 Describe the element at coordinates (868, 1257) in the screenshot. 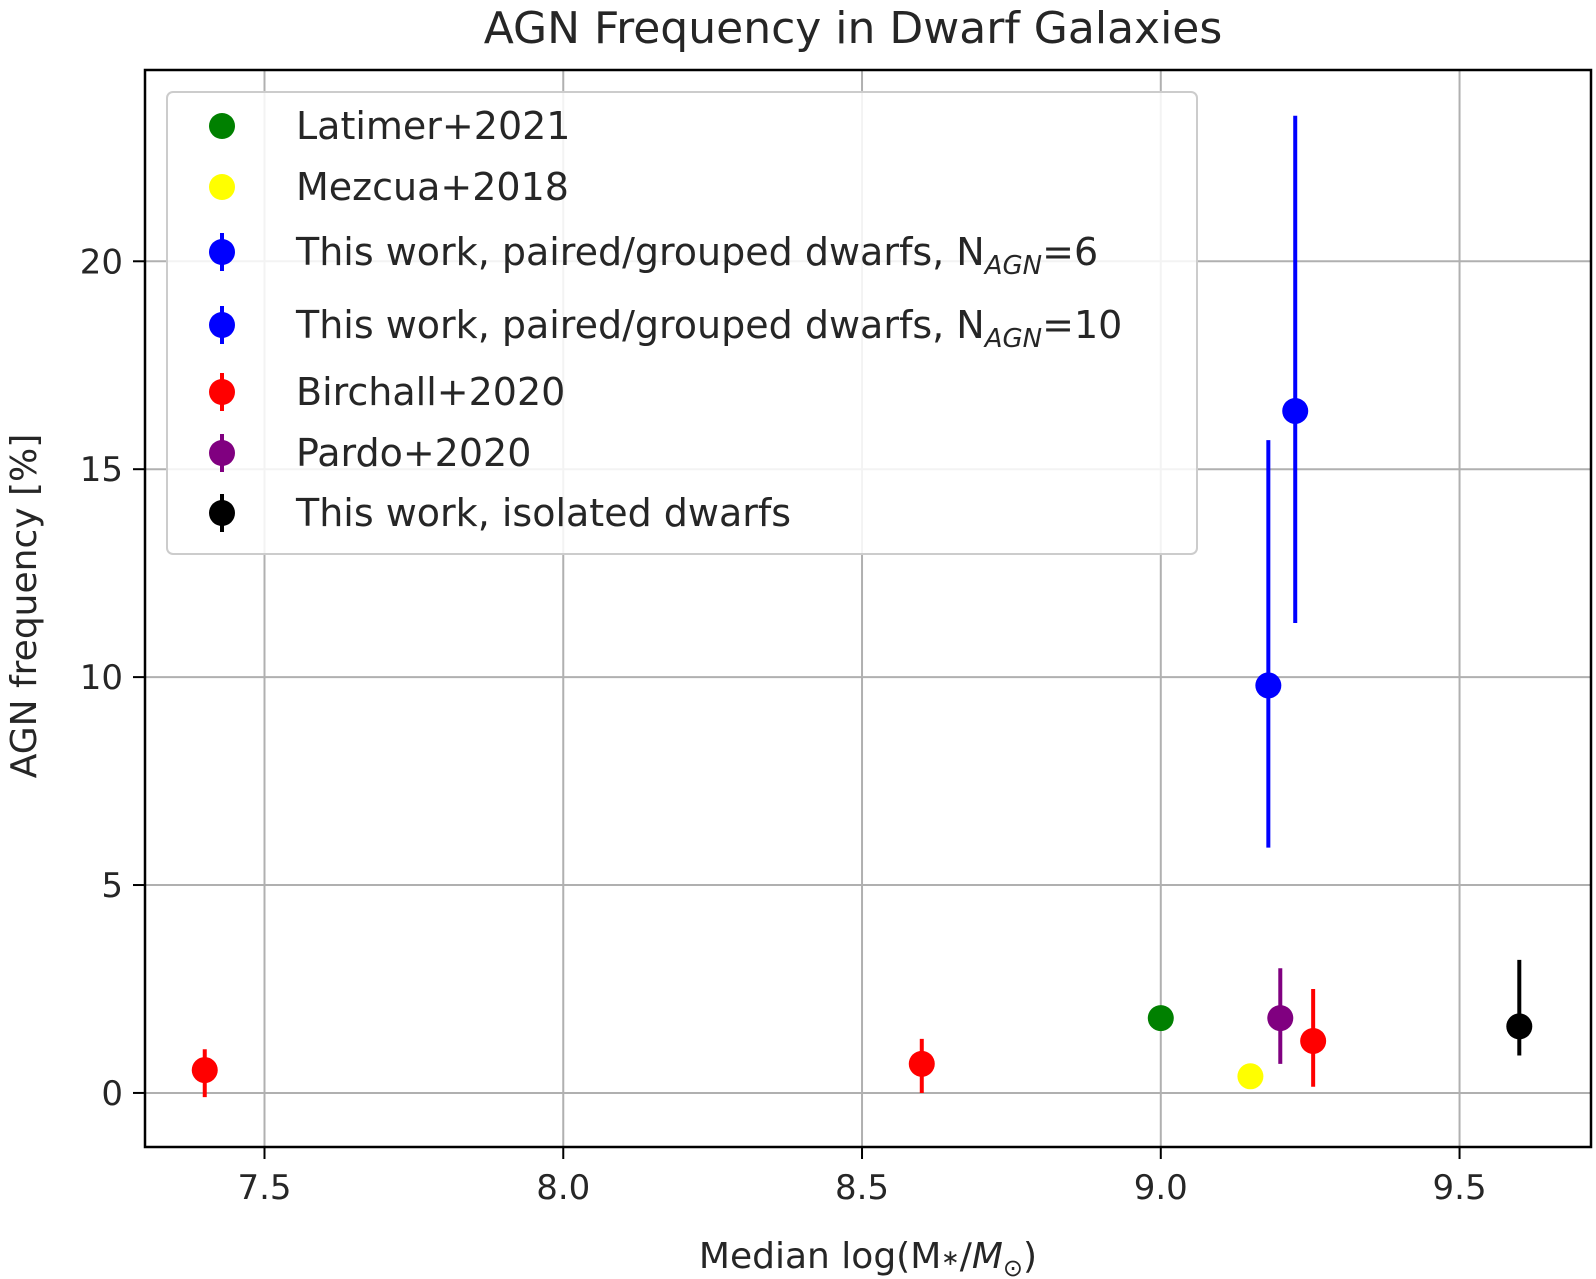

I see `x-axis-label: Median log(M∗/M⊙)` at that location.